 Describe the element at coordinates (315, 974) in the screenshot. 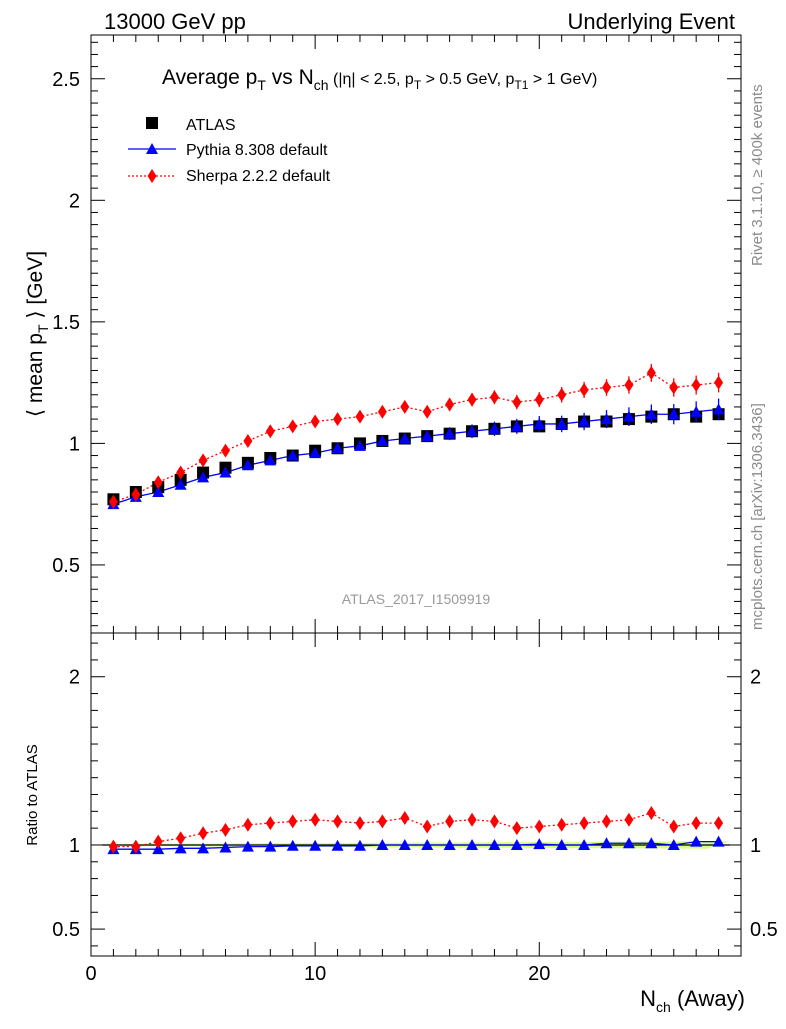

I see `x-tick-label: 10` at that location.